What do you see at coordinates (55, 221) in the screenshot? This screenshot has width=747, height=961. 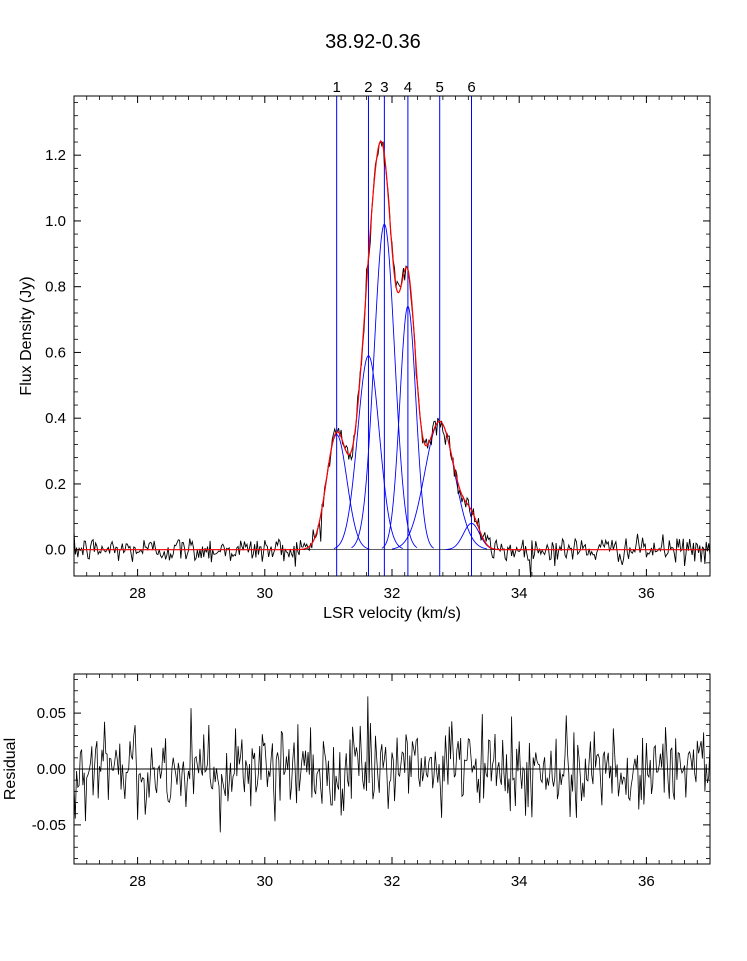 I see `spectrum-y-tick-label: 1.0` at bounding box center [55, 221].